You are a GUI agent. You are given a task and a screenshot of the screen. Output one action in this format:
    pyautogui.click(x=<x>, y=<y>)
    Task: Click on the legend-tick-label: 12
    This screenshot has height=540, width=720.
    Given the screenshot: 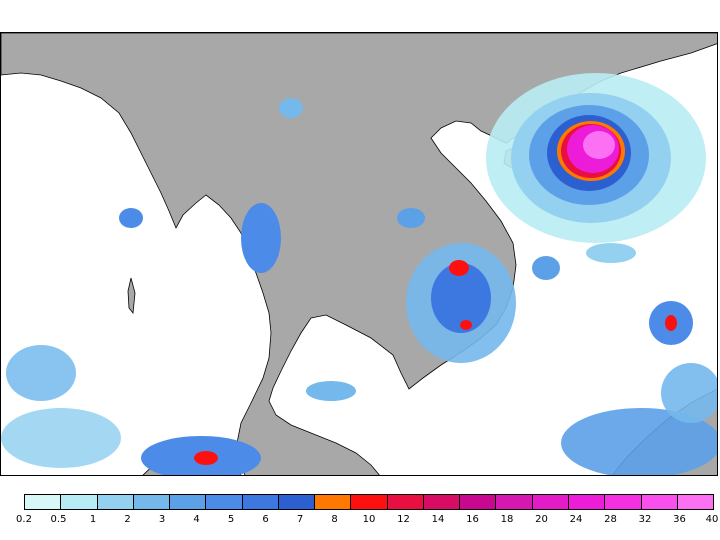 What is the action you would take?
    pyautogui.click(x=403, y=519)
    